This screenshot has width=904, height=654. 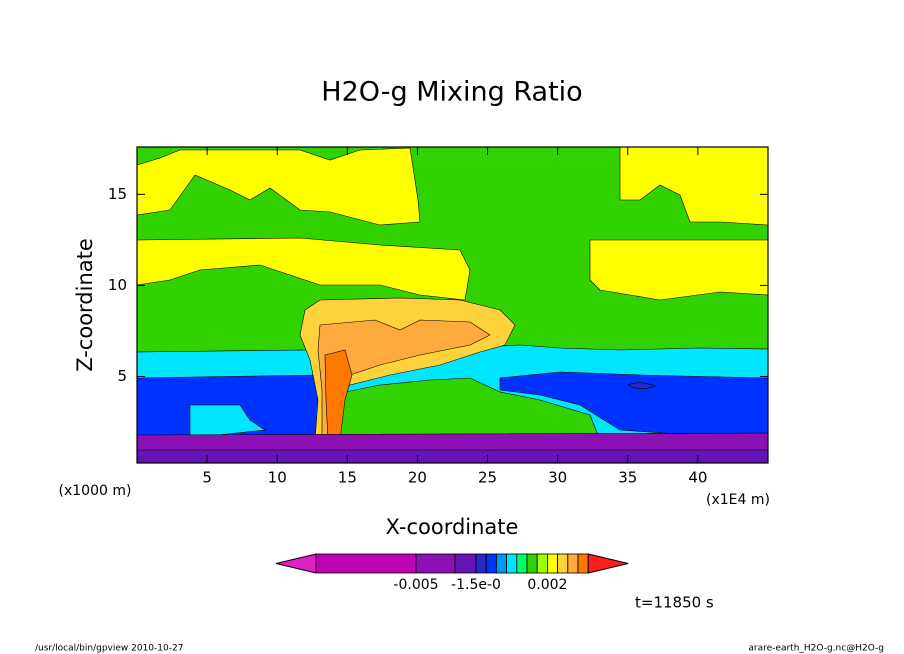 What do you see at coordinates (95, 491) in the screenshot?
I see `y-unit: (x1000 m)` at bounding box center [95, 491].